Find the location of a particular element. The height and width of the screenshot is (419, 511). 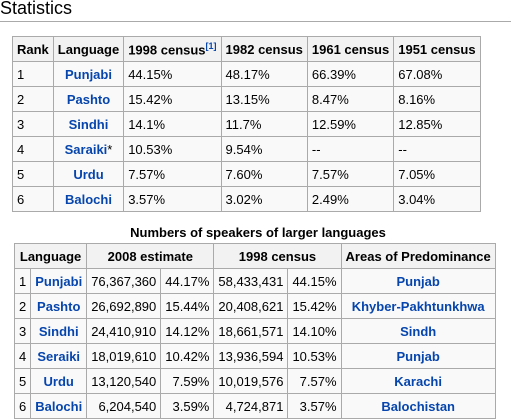

cell: 67.08% is located at coordinates (437, 74).